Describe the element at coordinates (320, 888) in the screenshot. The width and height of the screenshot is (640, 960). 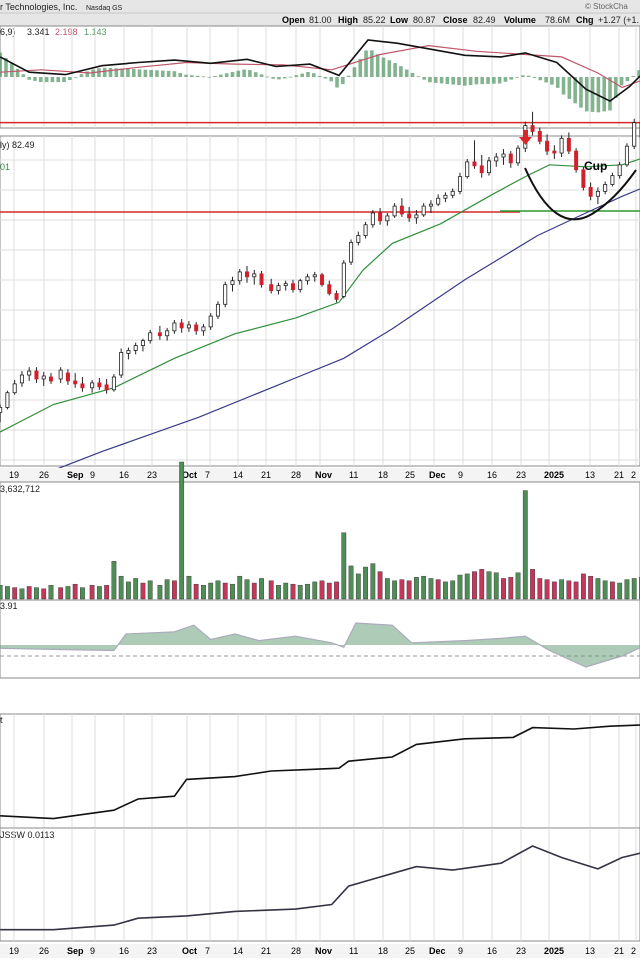
I see `rel-line` at that location.